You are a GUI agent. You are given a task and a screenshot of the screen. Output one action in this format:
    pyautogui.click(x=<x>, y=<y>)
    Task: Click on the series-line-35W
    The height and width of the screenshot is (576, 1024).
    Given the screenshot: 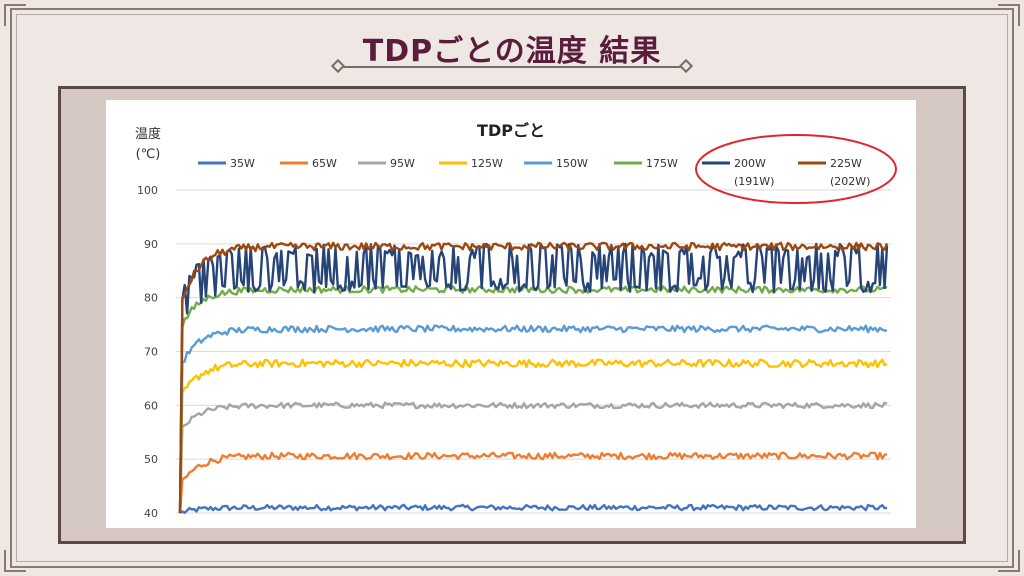 What is the action you would take?
    pyautogui.click(x=533, y=509)
    